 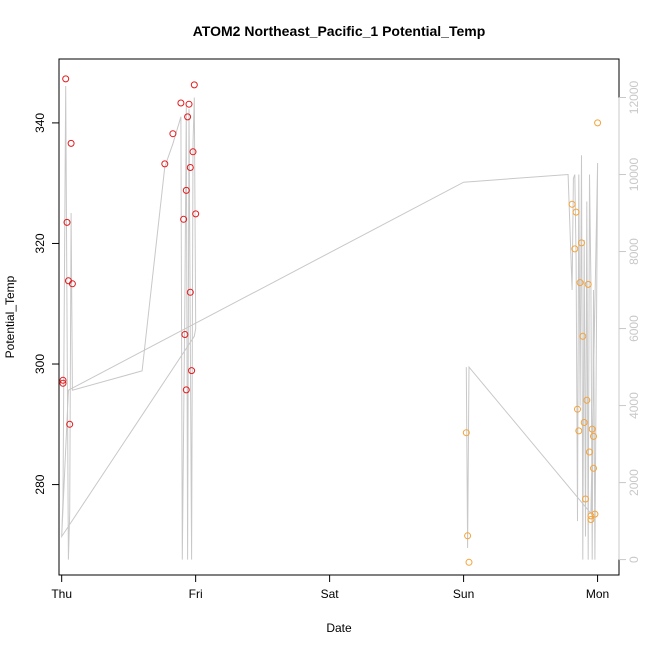 I want to click on x-axis: Thu Fri Sat Sun Mon, so click(x=330, y=587).